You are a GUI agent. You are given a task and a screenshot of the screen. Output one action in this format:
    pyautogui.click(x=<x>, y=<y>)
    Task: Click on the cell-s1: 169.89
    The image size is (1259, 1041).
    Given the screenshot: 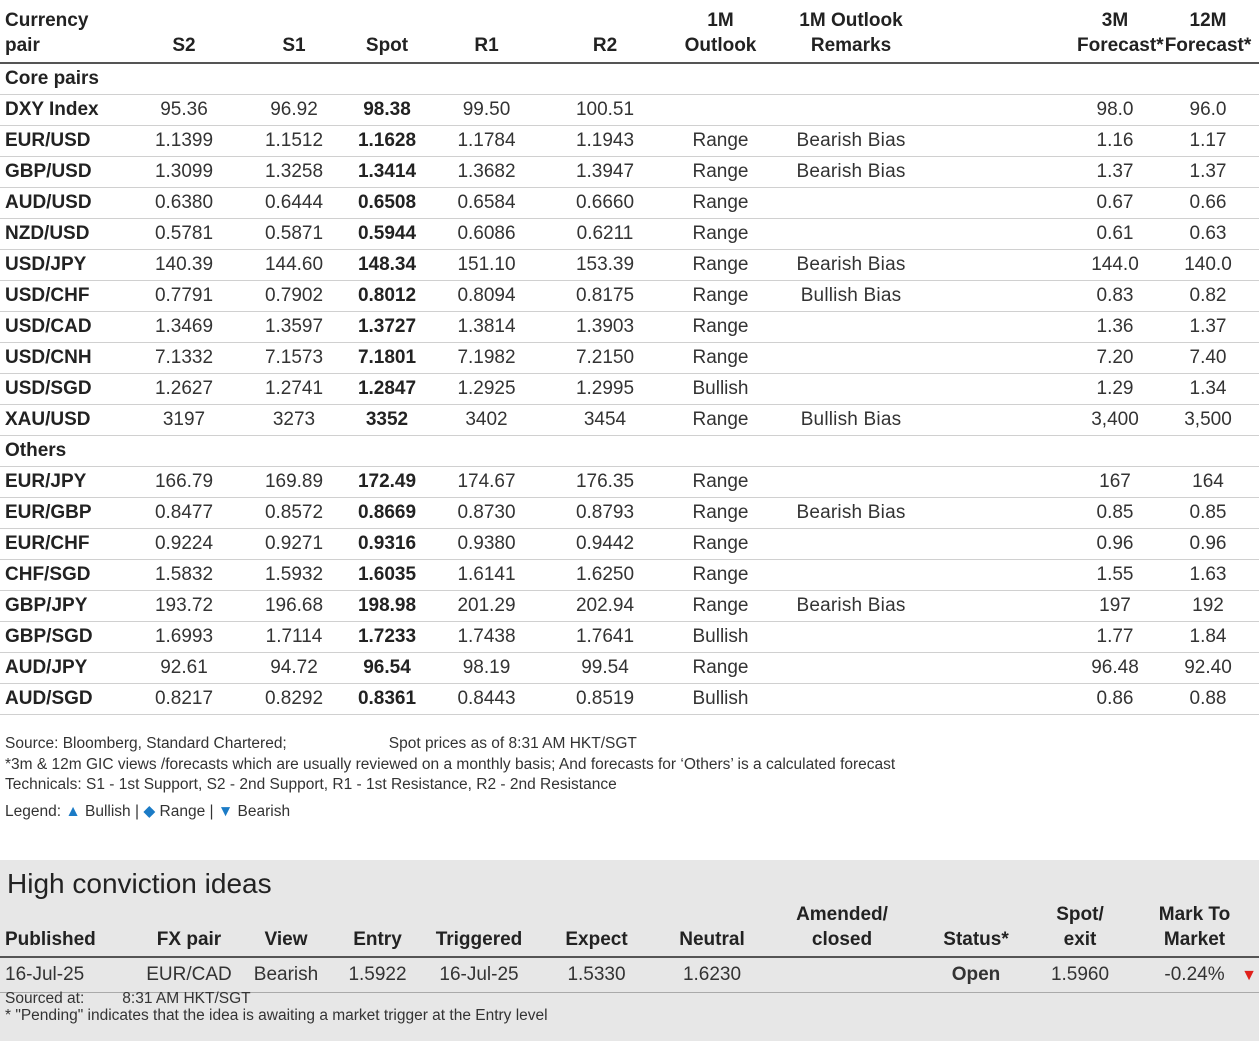 What is the action you would take?
    pyautogui.click(x=294, y=482)
    